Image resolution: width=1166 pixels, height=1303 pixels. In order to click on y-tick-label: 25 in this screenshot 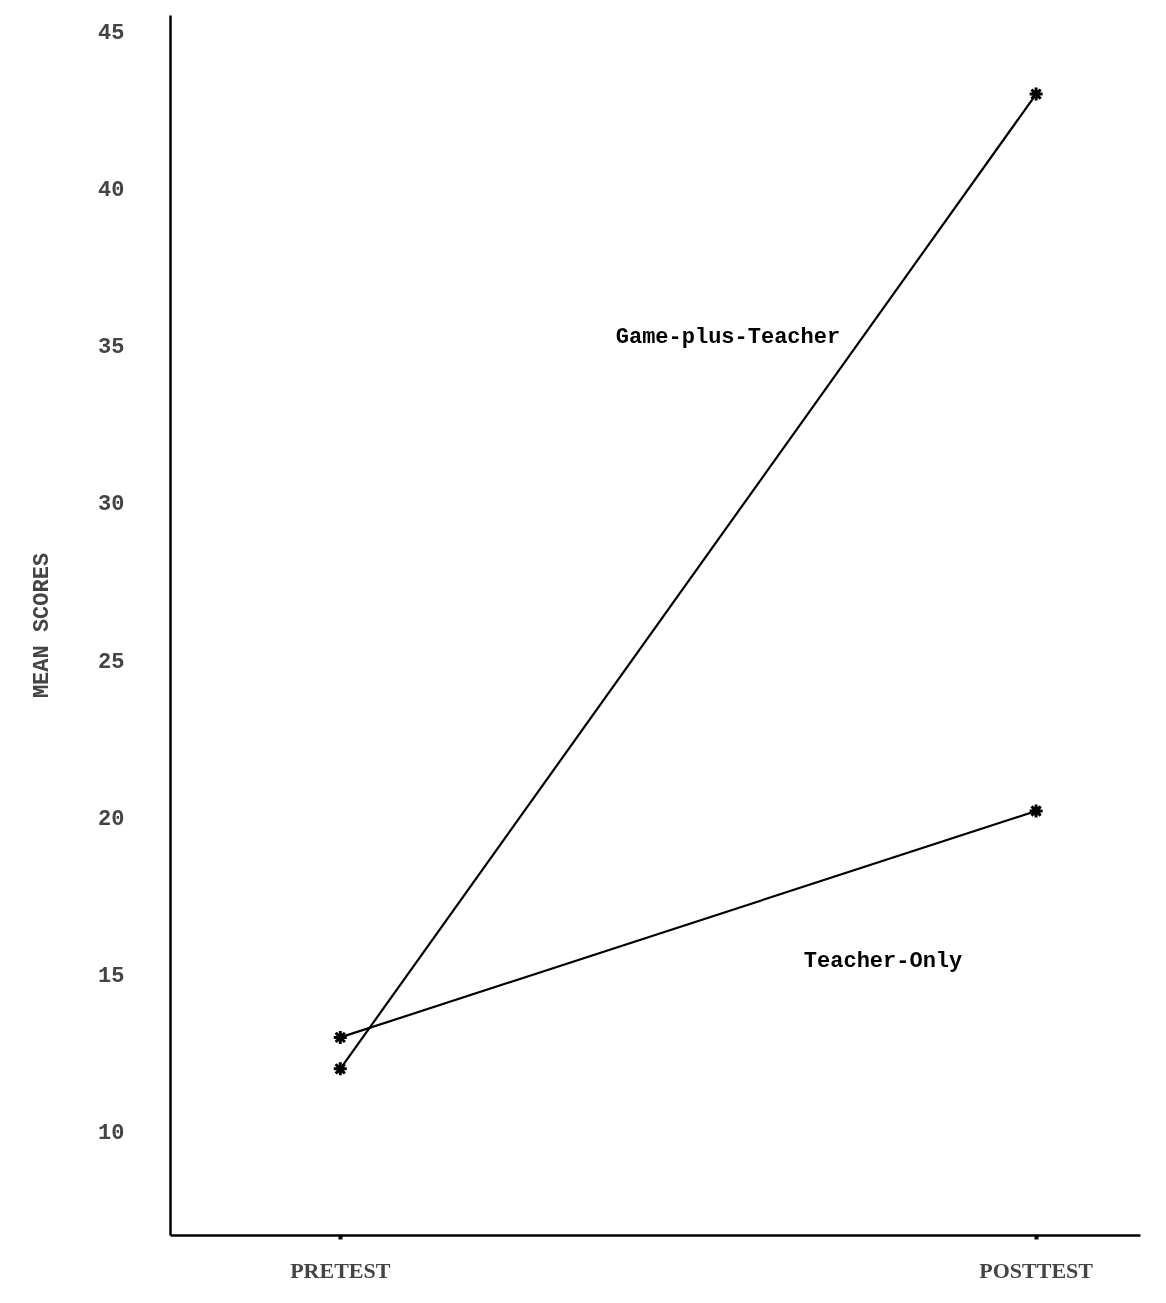, I will do `click(111, 662)`.